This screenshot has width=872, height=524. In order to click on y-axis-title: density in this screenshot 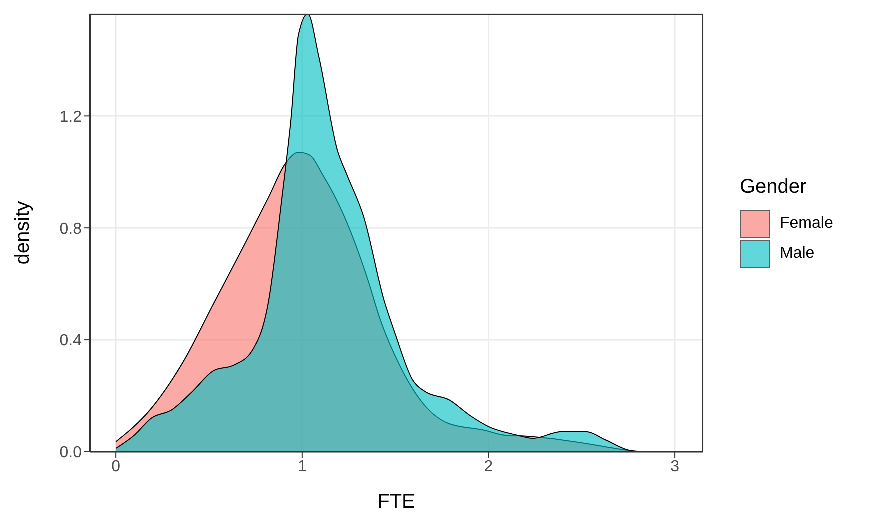, I will do `click(23, 233)`.